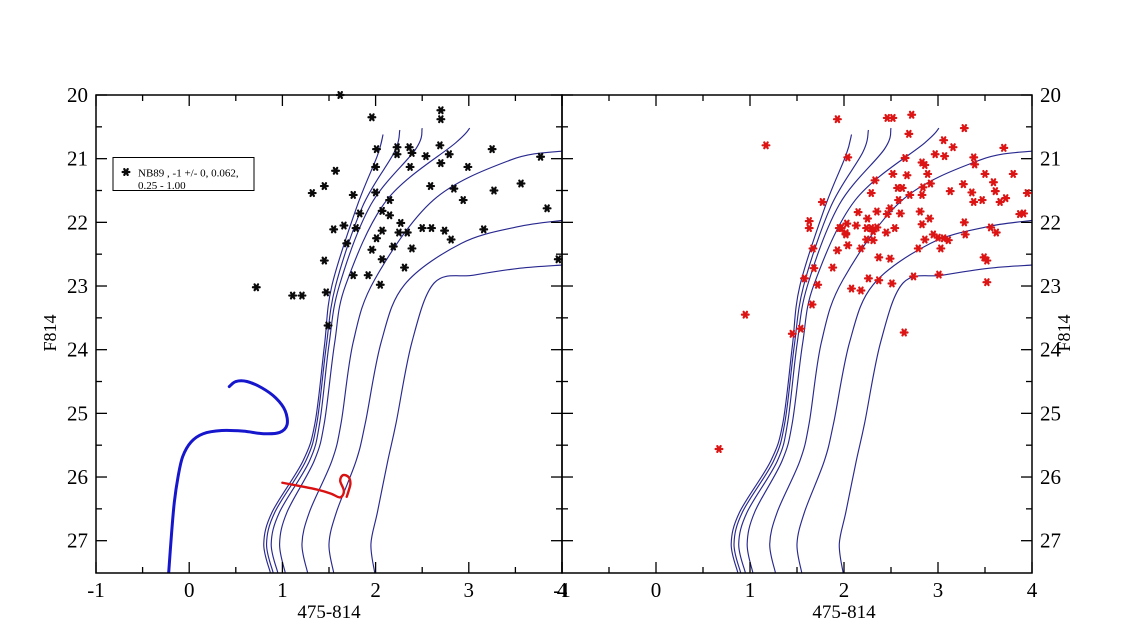  What do you see at coordinates (77, 541) in the screenshot?
I see `y-tick-label: 27` at bounding box center [77, 541].